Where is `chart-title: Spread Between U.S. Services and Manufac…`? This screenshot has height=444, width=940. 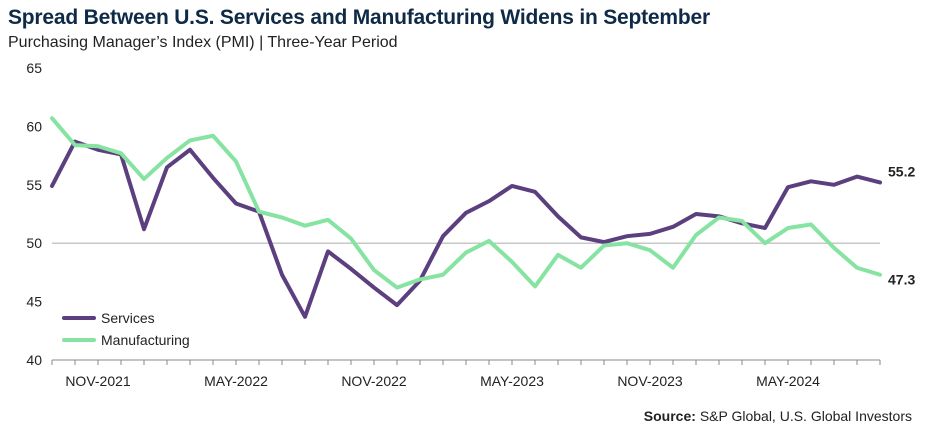 chart-title: Spread Between U.S. Services and Manufac… is located at coordinates (359, 17).